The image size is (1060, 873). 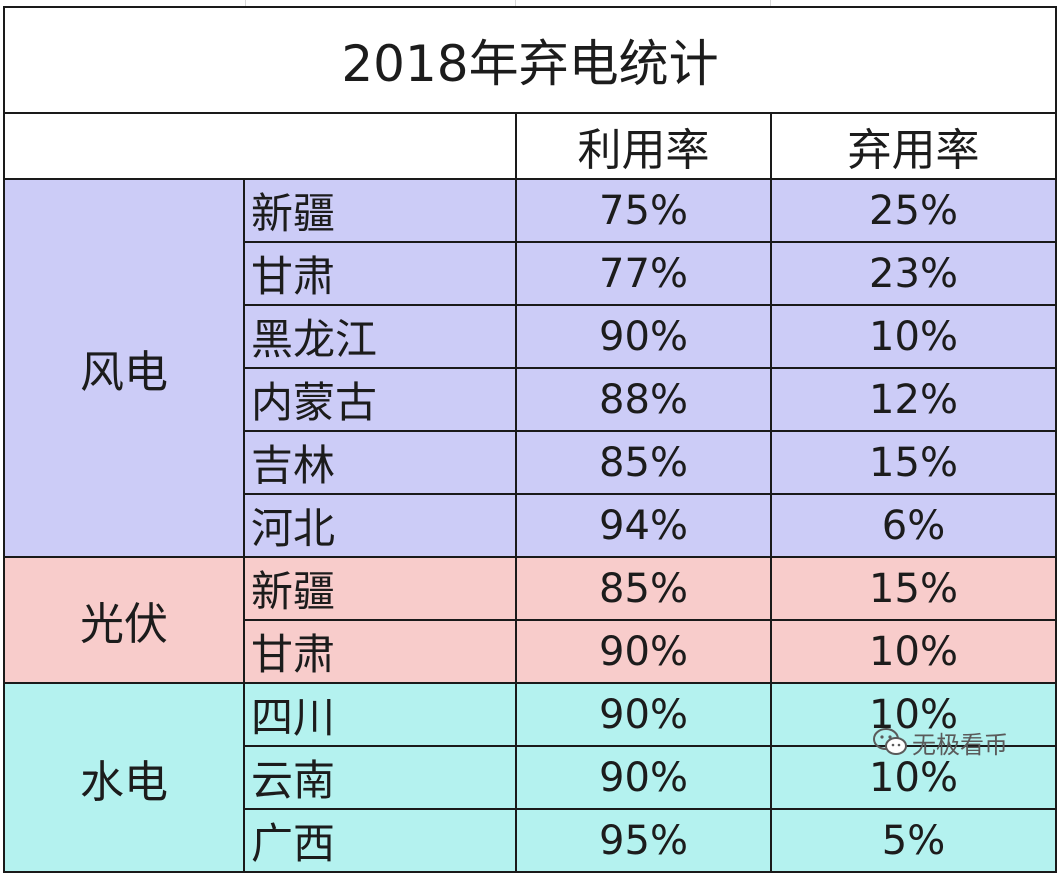 I want to click on table-row: 内蒙古 88% 12%, so click(x=530, y=399).